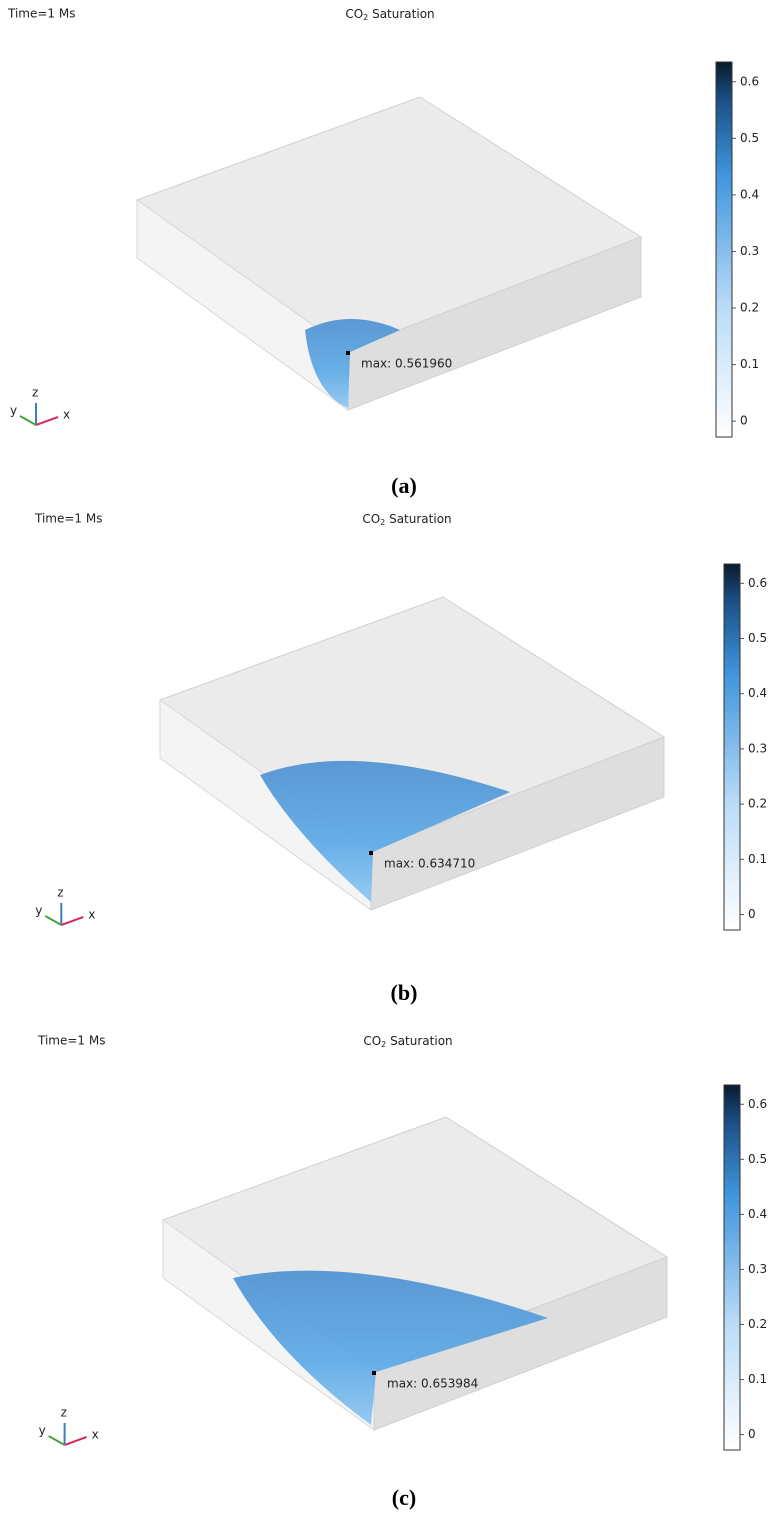  Describe the element at coordinates (389, 253) in the screenshot. I see `domain-box: max: 0.561960` at that location.